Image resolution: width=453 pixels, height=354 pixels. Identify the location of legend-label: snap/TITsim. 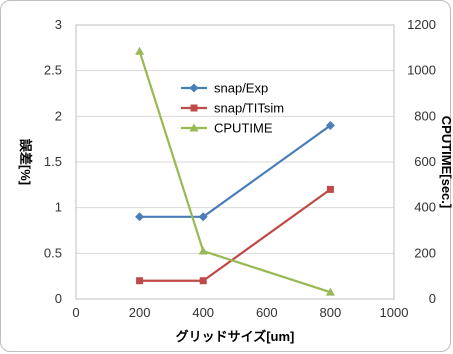
(249, 108).